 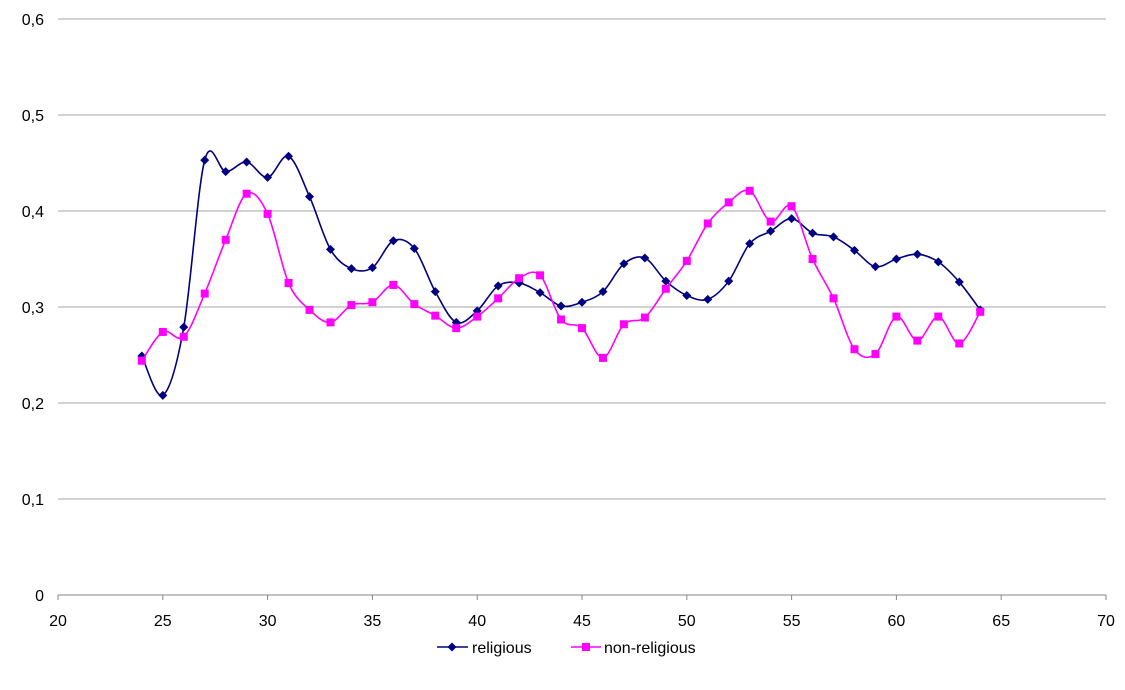 I want to click on legend: religious non-religious, so click(x=566, y=648).